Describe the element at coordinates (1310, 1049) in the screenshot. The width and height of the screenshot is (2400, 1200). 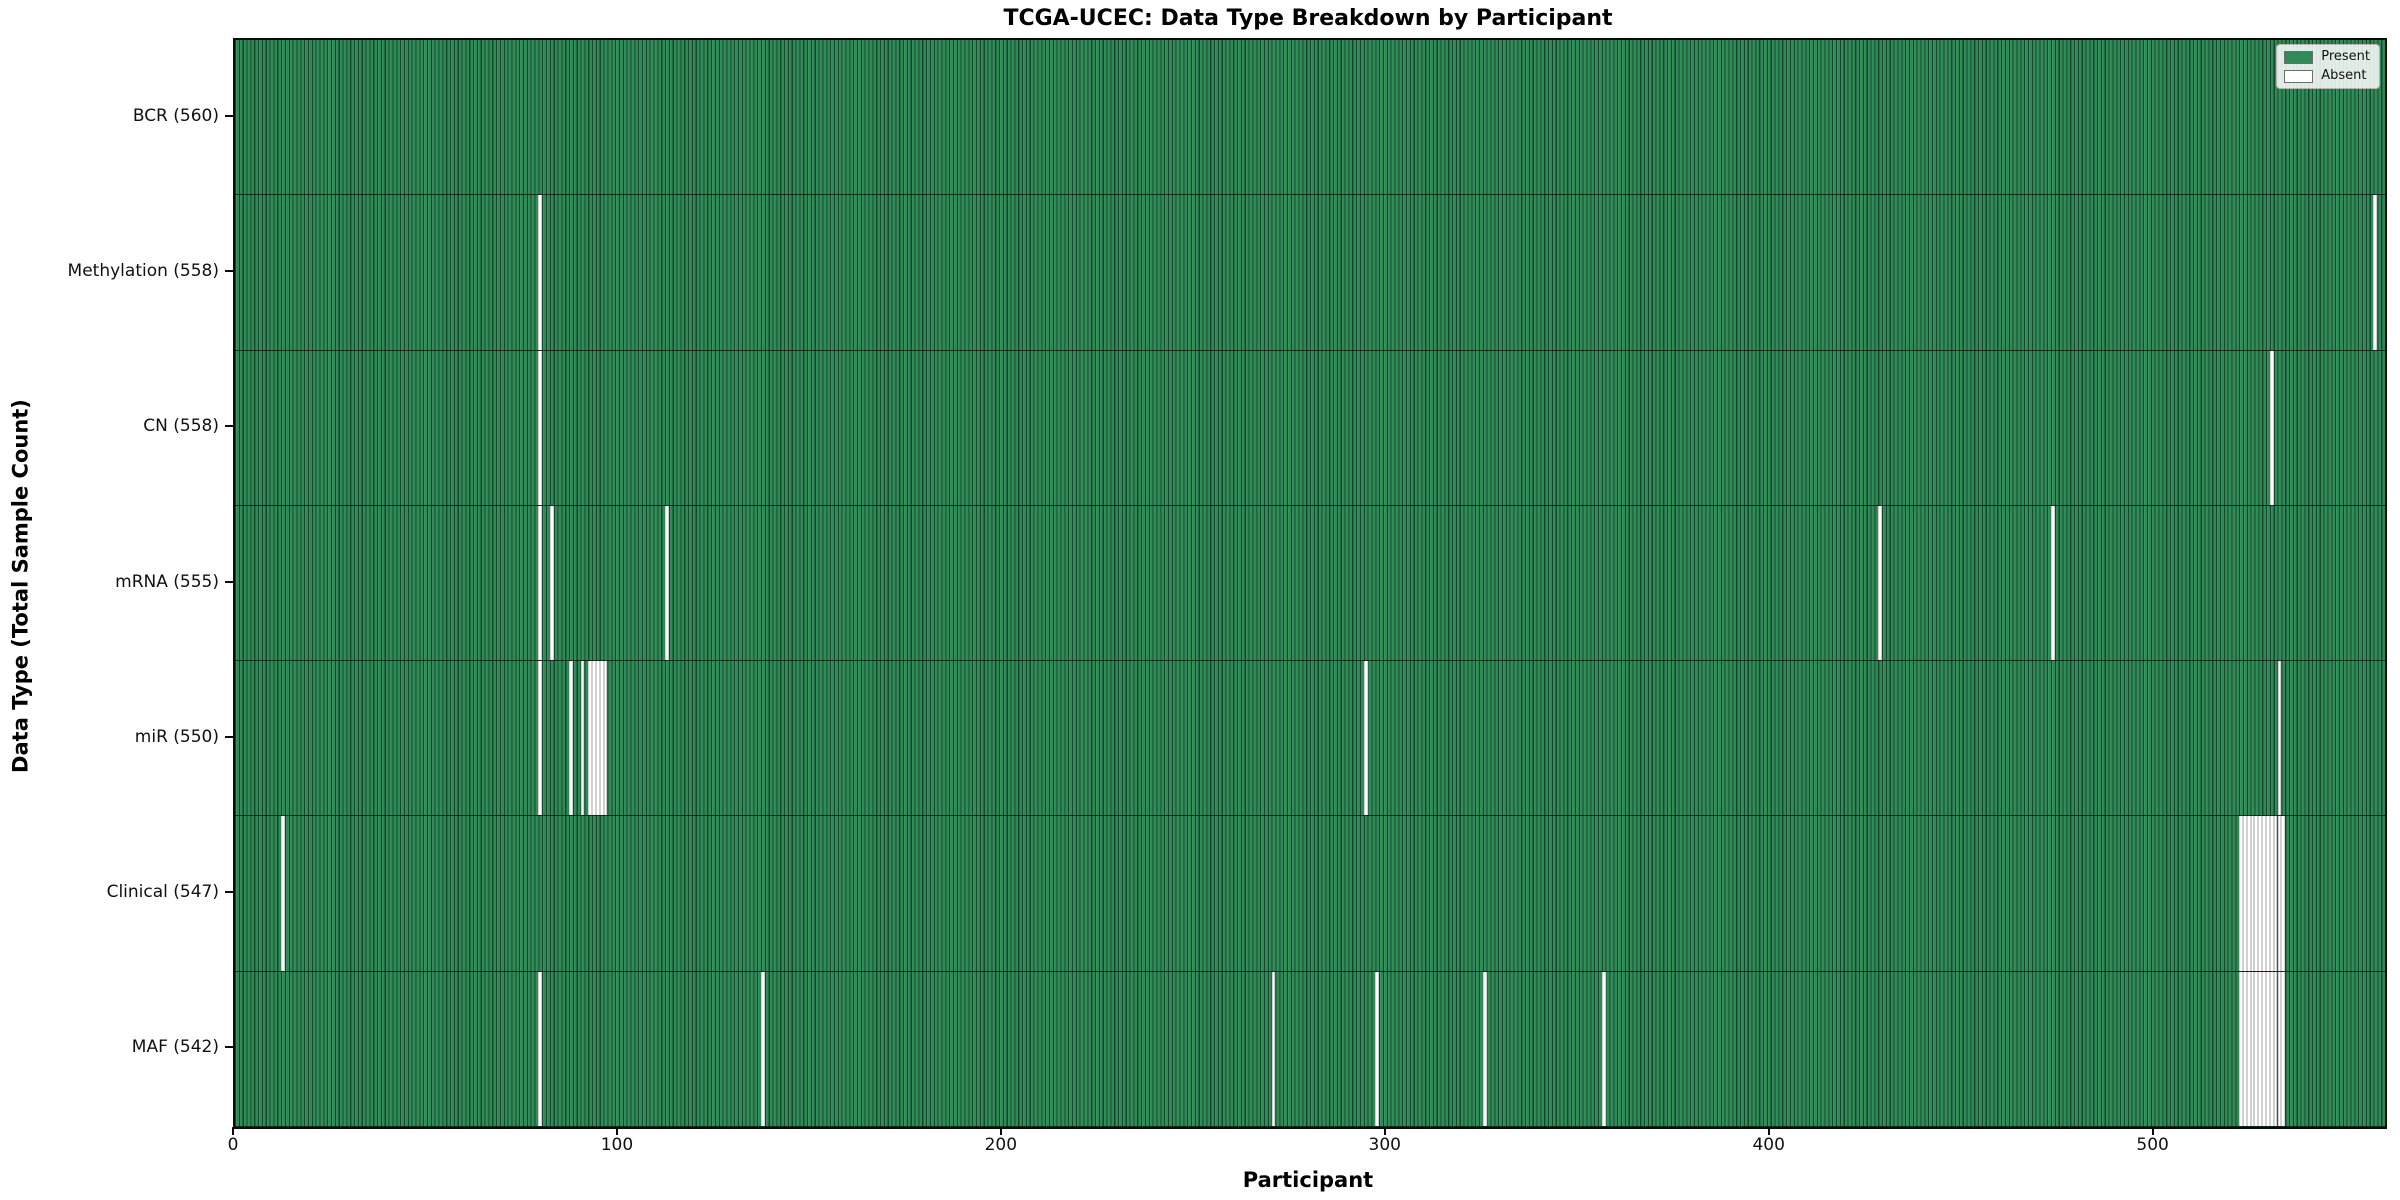
I see `row-band-MAF` at that location.